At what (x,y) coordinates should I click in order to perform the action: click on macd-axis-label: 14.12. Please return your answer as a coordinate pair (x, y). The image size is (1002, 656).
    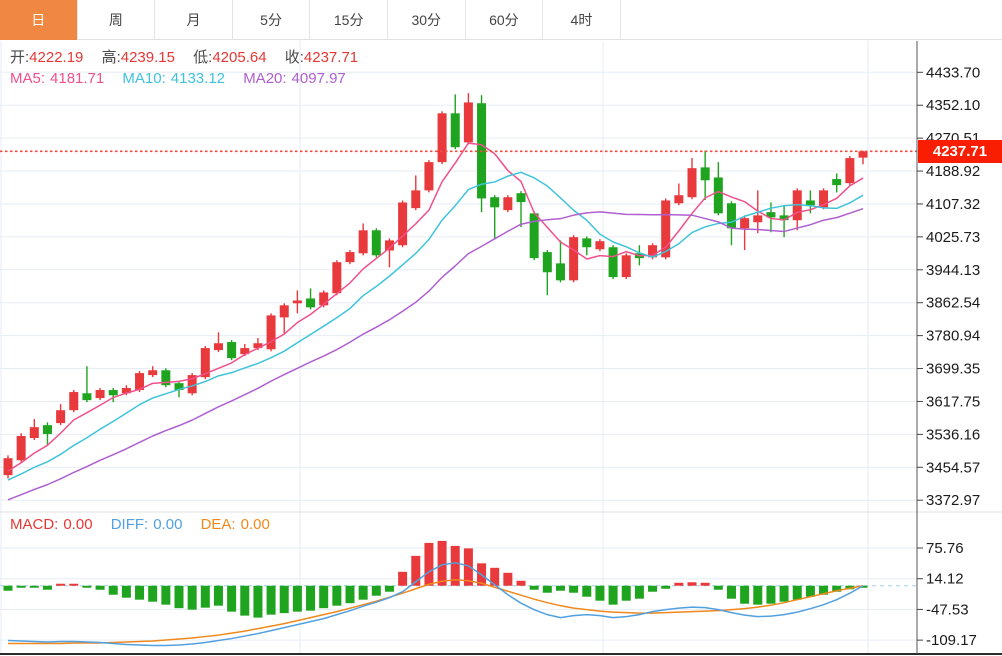
    Looking at the image, I should click on (945, 579).